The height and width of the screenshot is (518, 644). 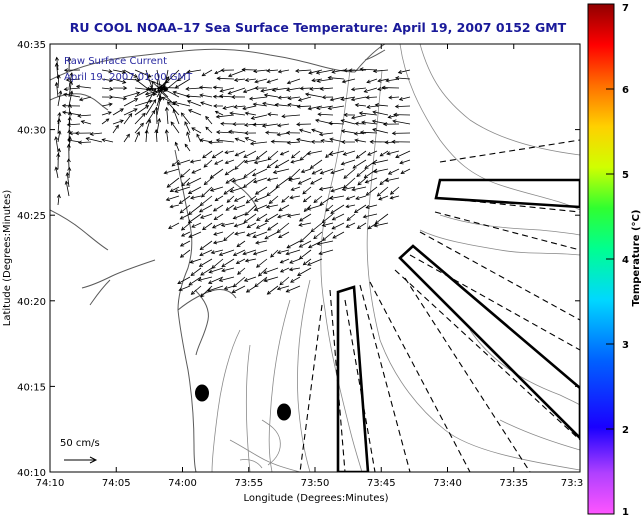 What do you see at coordinates (31, 387) in the screenshot?
I see `y-tick-label: 40:15` at bounding box center [31, 387].